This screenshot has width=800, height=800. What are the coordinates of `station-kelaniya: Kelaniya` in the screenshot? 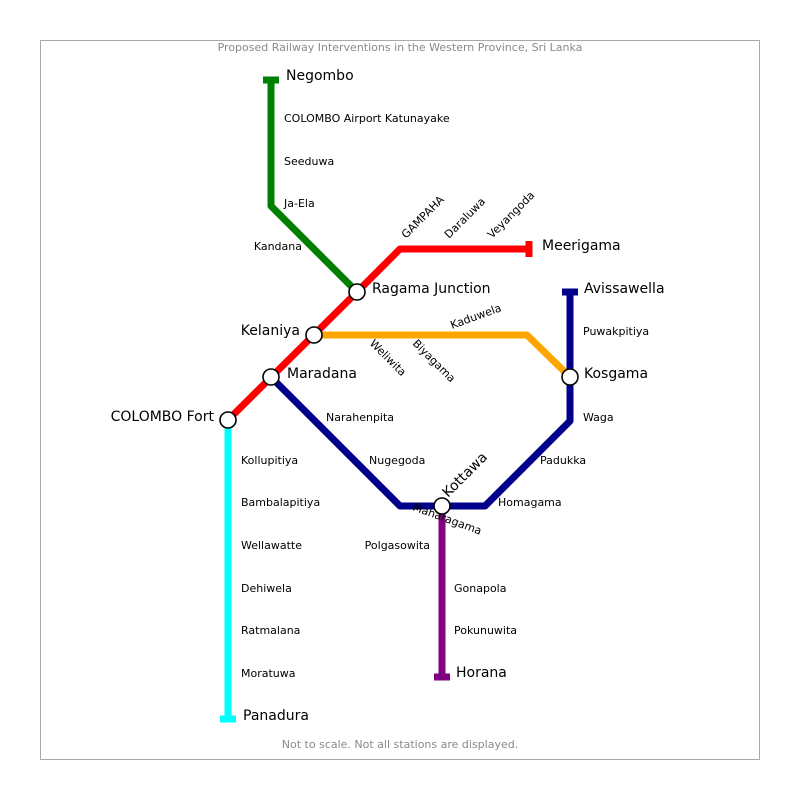 It's located at (270, 331).